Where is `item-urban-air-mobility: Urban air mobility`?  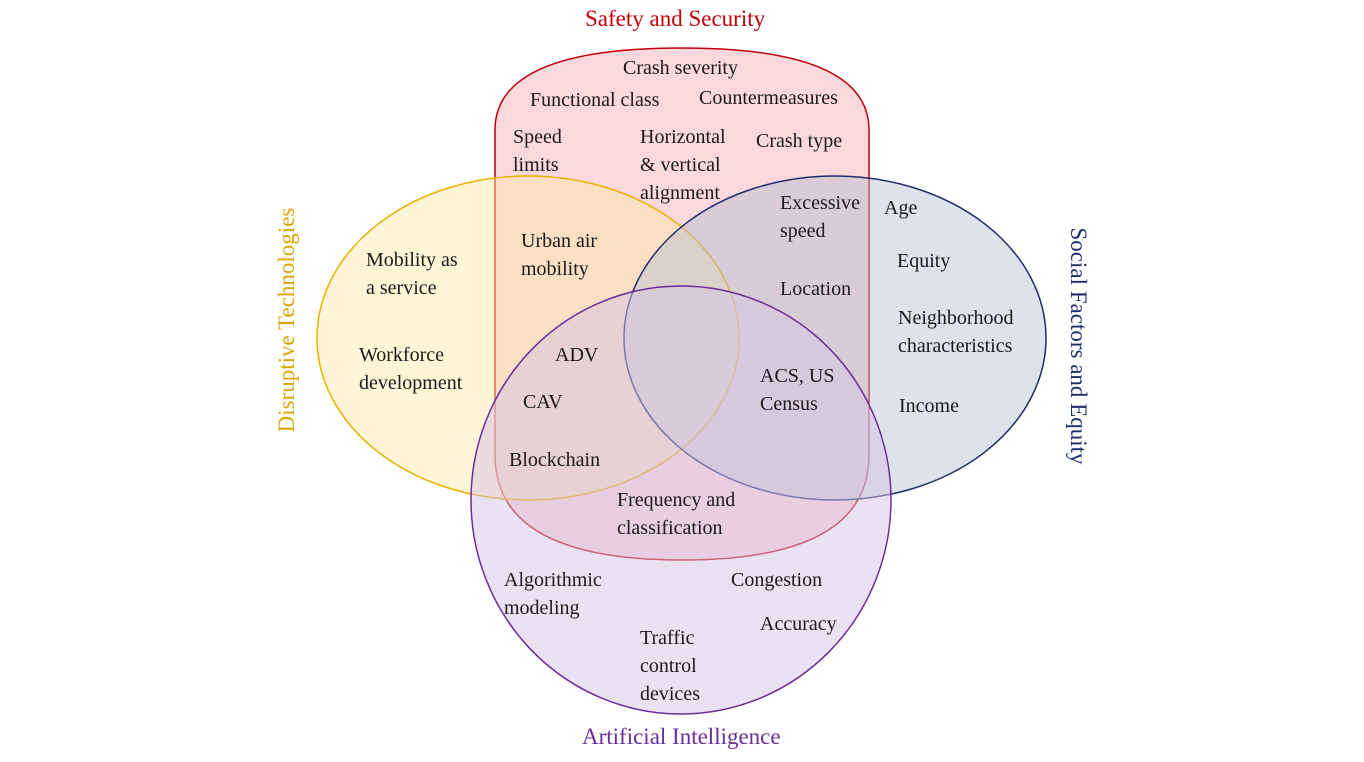
item-urban-air-mobility: Urban air mobility is located at coordinates (559, 255).